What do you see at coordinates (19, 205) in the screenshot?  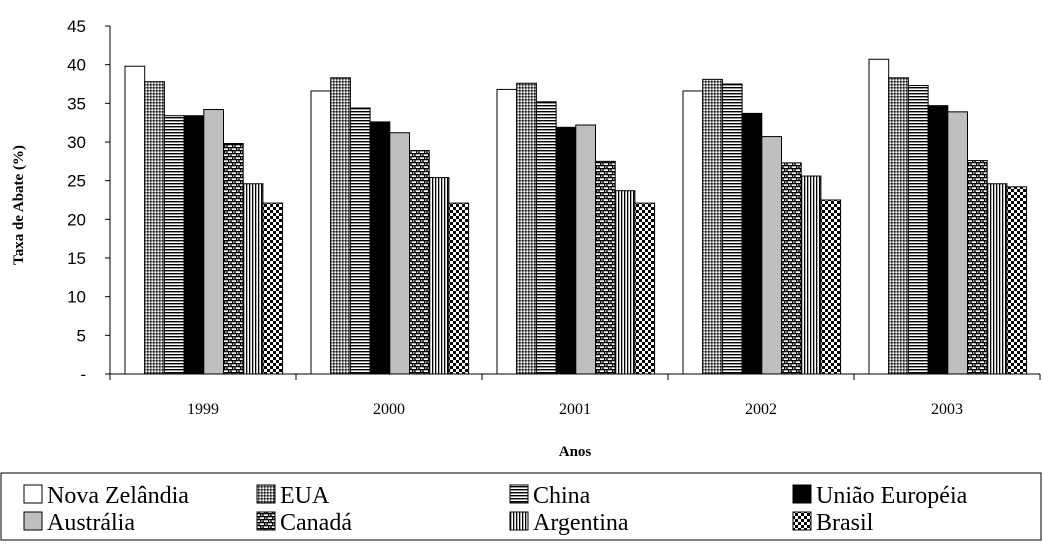 I see `y-axis-title: Taxa de Abate (%)` at bounding box center [19, 205].